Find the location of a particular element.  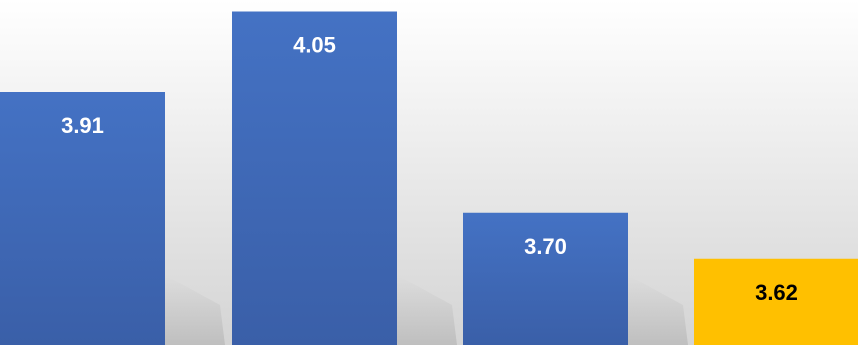

bar-shadows is located at coordinates (426, 310).